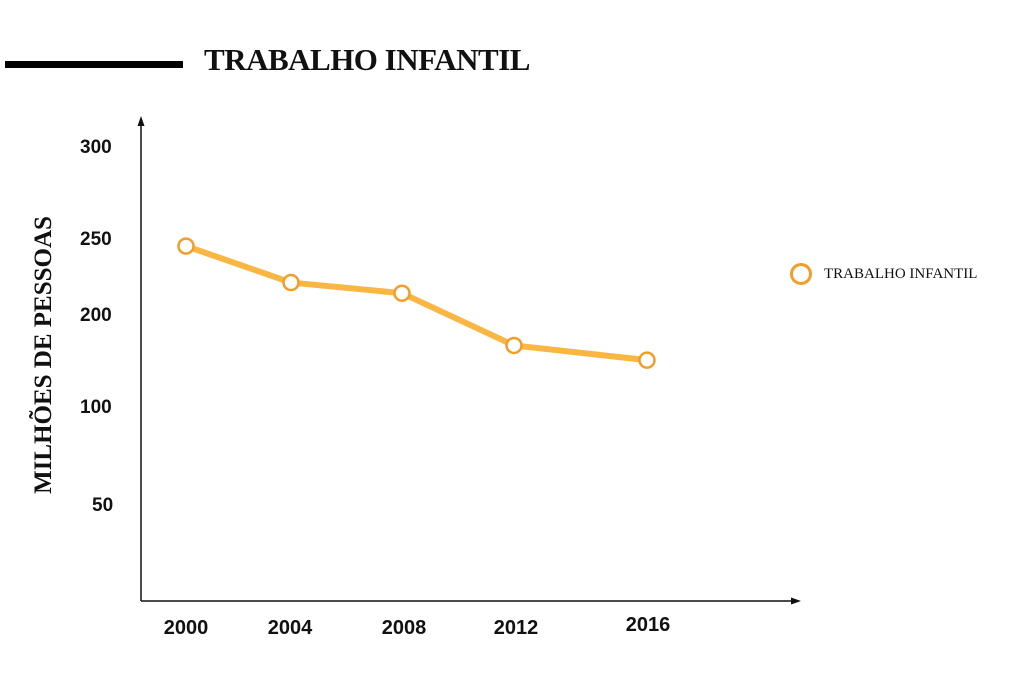  I want to click on title-rule, so click(94, 64).